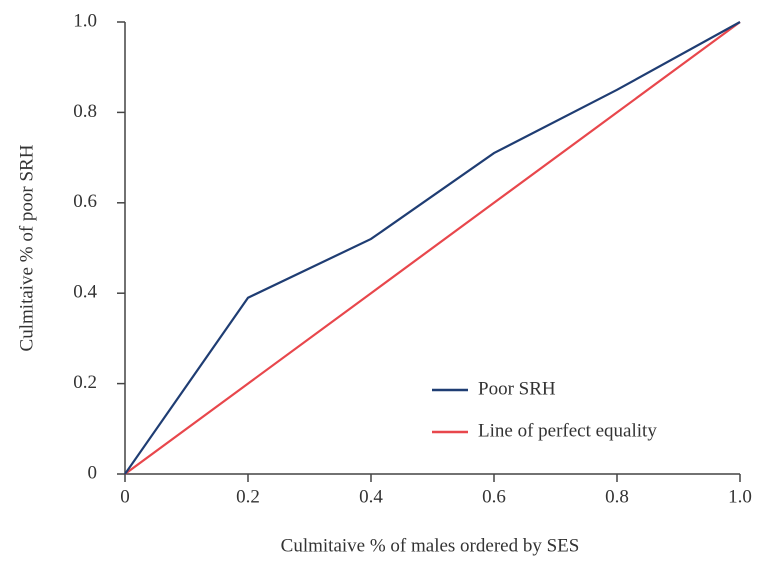 The image size is (764, 561). What do you see at coordinates (85, 111) in the screenshot?
I see `y-tick-label: 0.8` at bounding box center [85, 111].